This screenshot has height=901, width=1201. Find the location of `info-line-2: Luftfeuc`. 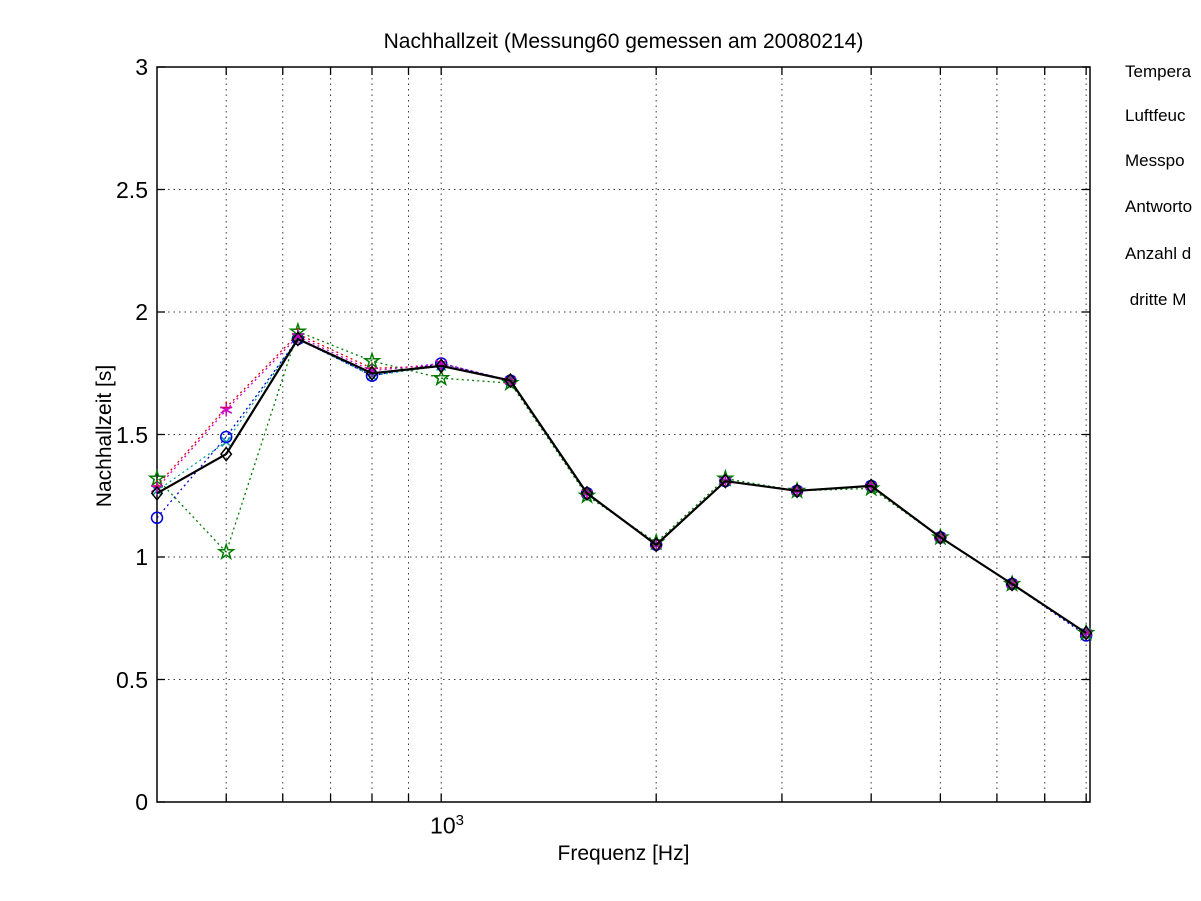

info-line-2: Luftfeuc is located at coordinates (1155, 115).